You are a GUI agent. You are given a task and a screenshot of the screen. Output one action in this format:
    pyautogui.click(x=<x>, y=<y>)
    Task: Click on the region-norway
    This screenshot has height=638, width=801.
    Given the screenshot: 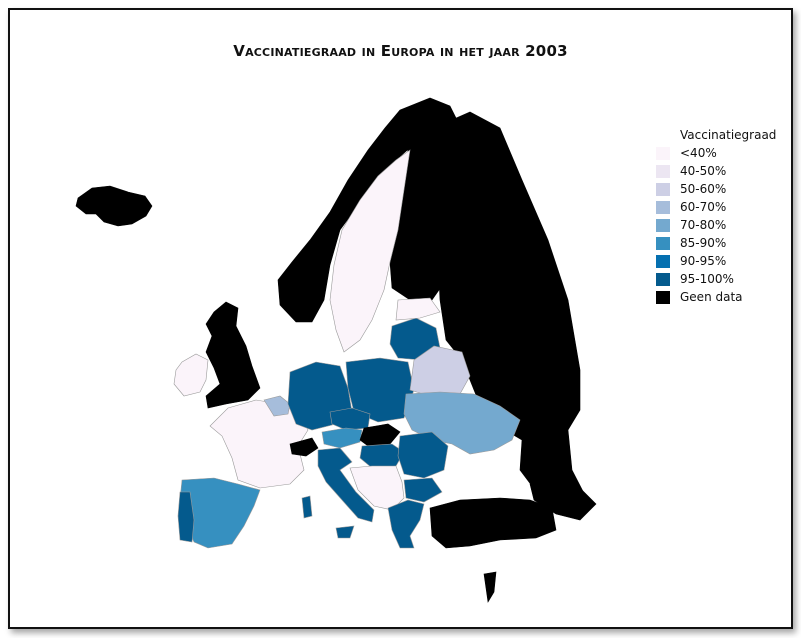 What is the action you would take?
    pyautogui.click(x=369, y=210)
    